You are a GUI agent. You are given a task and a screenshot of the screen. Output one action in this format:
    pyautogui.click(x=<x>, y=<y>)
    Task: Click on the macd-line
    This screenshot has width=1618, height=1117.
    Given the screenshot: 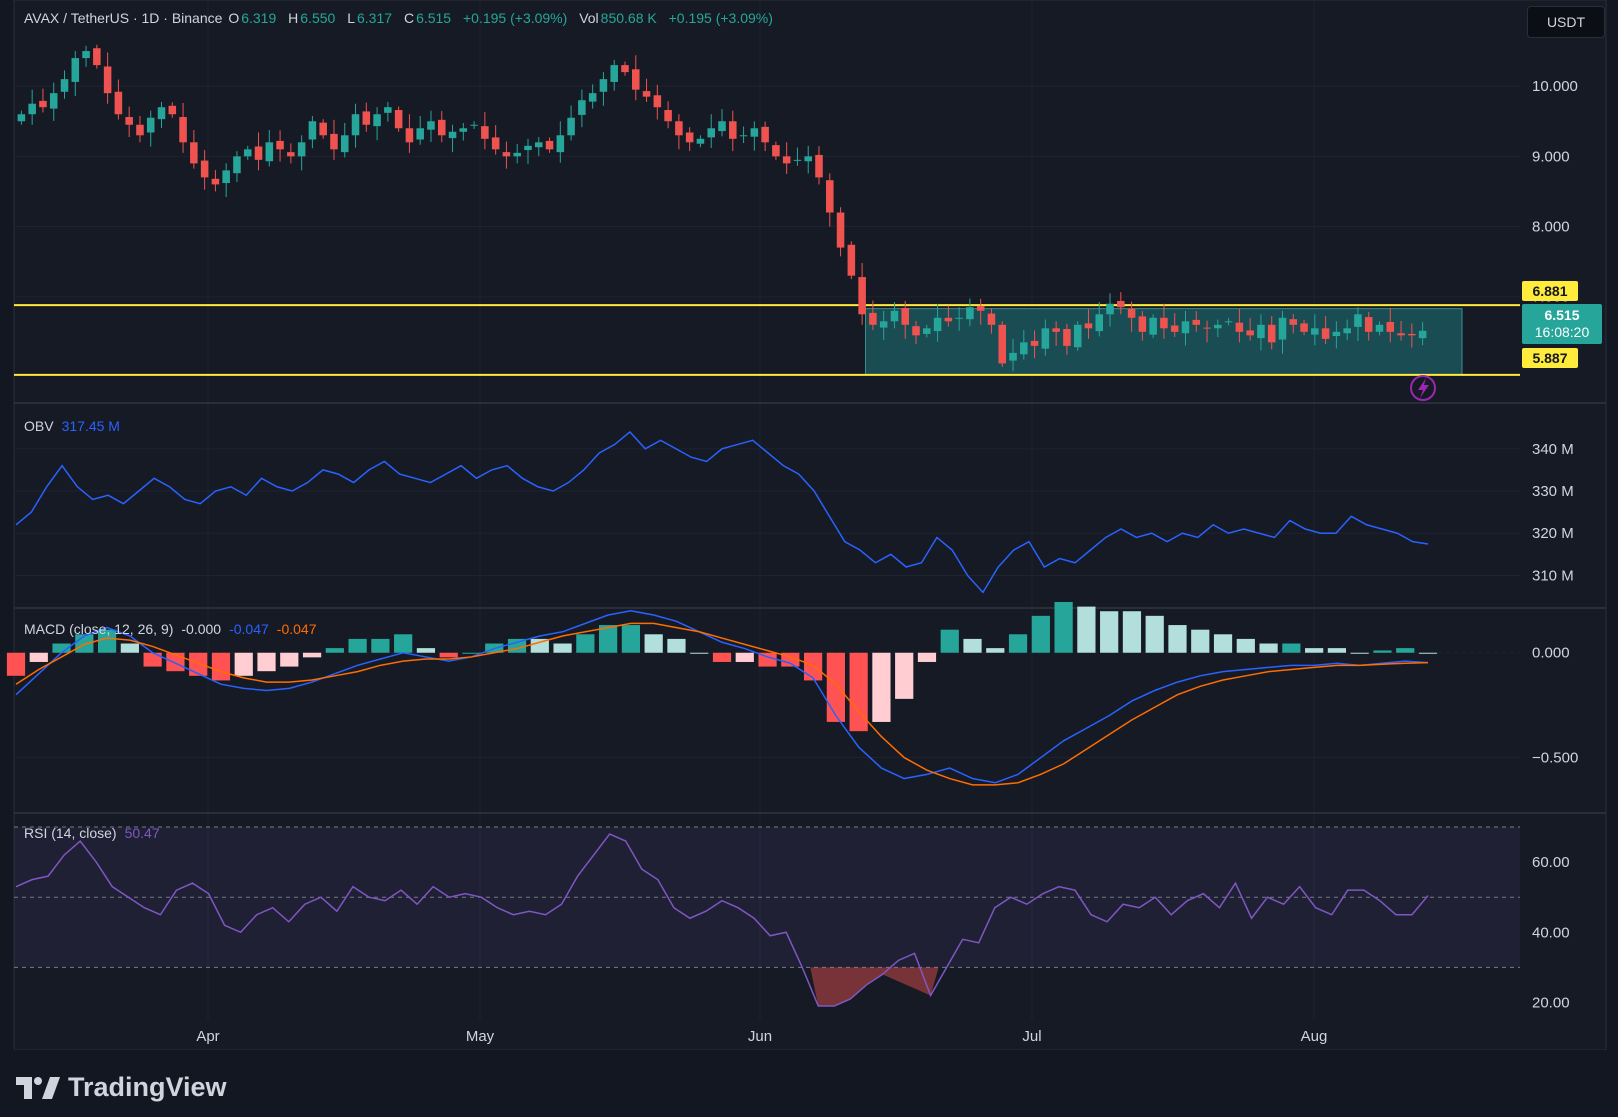 What is the action you would take?
    pyautogui.click(x=722, y=697)
    